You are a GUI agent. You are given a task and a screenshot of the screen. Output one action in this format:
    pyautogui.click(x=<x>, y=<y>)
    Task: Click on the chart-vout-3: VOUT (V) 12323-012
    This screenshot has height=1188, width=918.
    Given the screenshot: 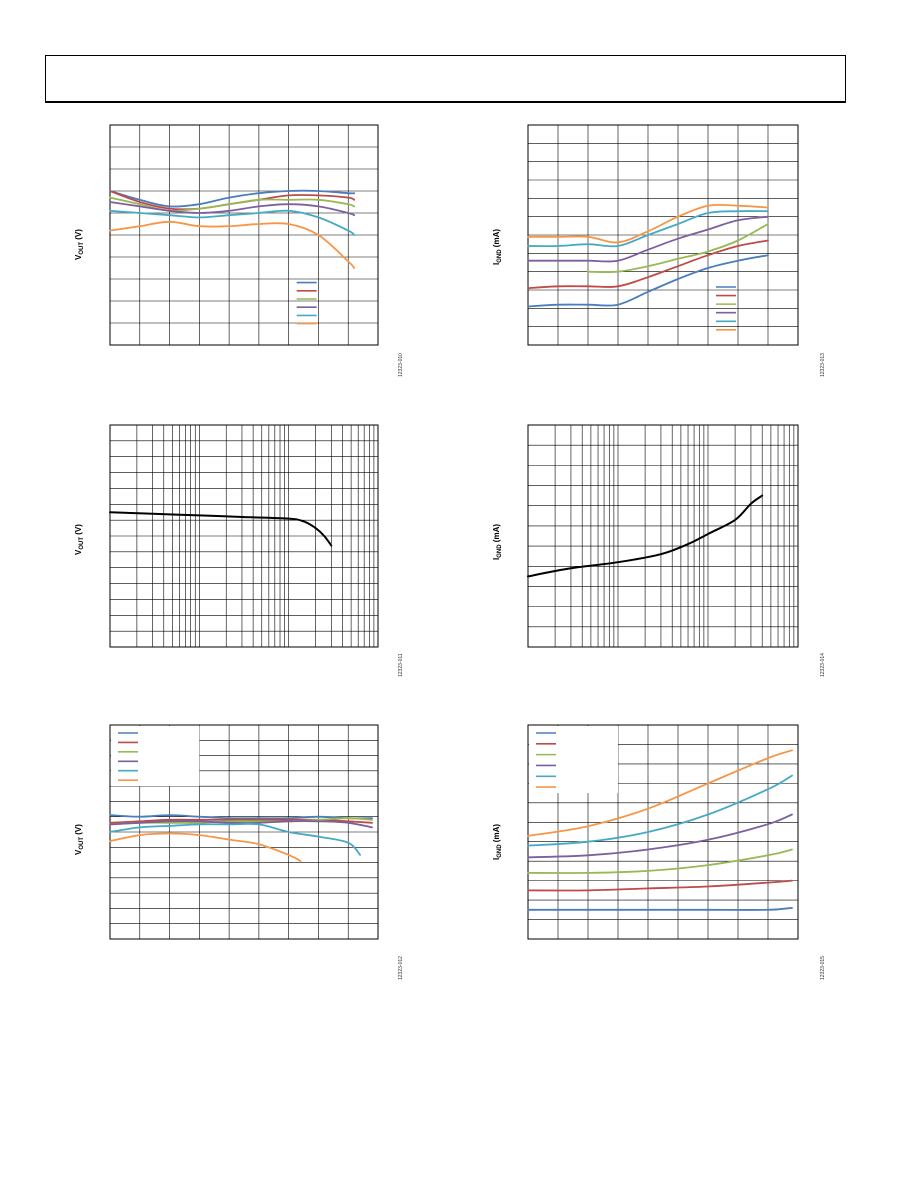 What is the action you would take?
    pyautogui.click(x=252, y=850)
    